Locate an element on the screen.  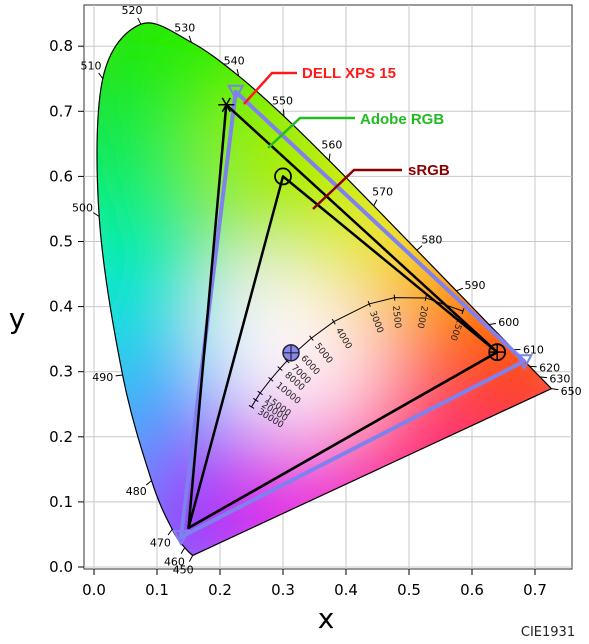
x-axis-ticks: 0.0 0.1 0.2 0.3 0.4 0.5 0.6 0.7 is located at coordinates (314, 584).